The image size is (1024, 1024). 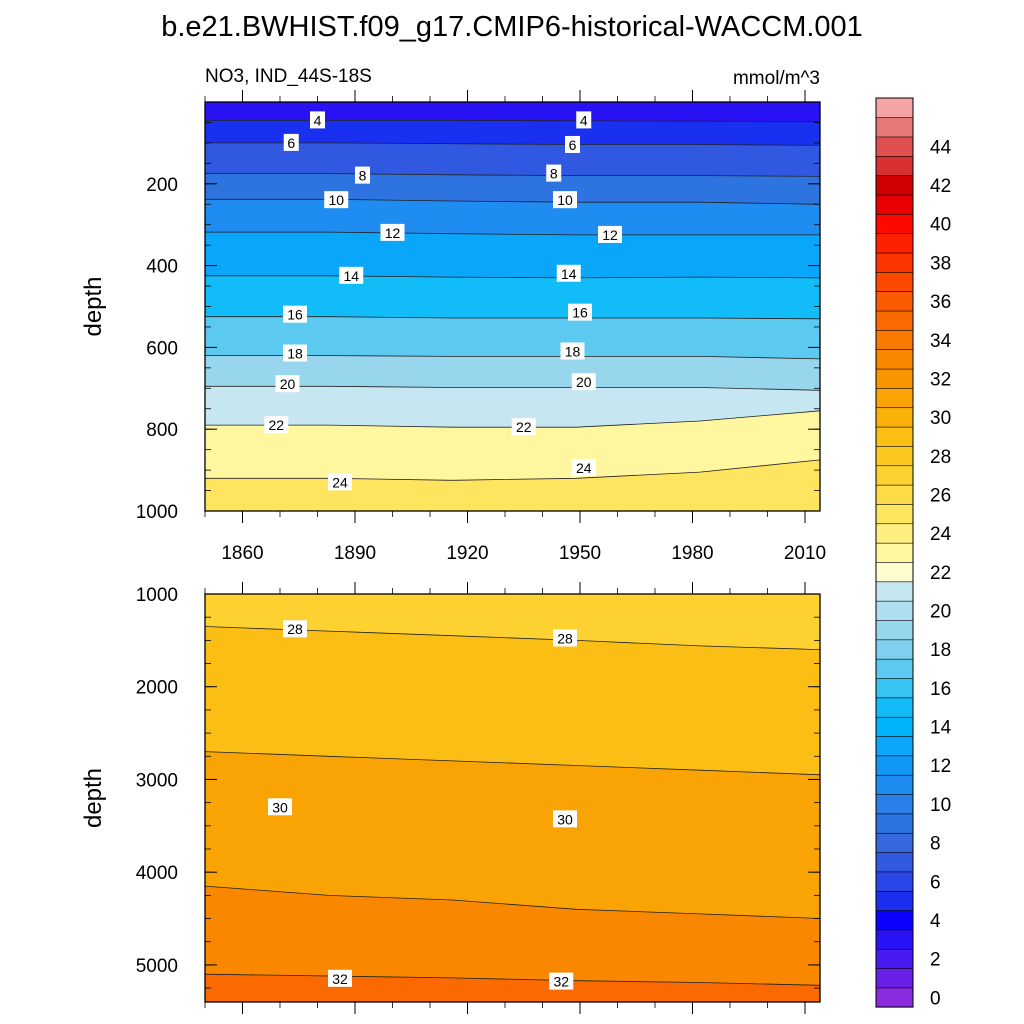 I want to click on contour-label: 16, so click(x=580, y=313).